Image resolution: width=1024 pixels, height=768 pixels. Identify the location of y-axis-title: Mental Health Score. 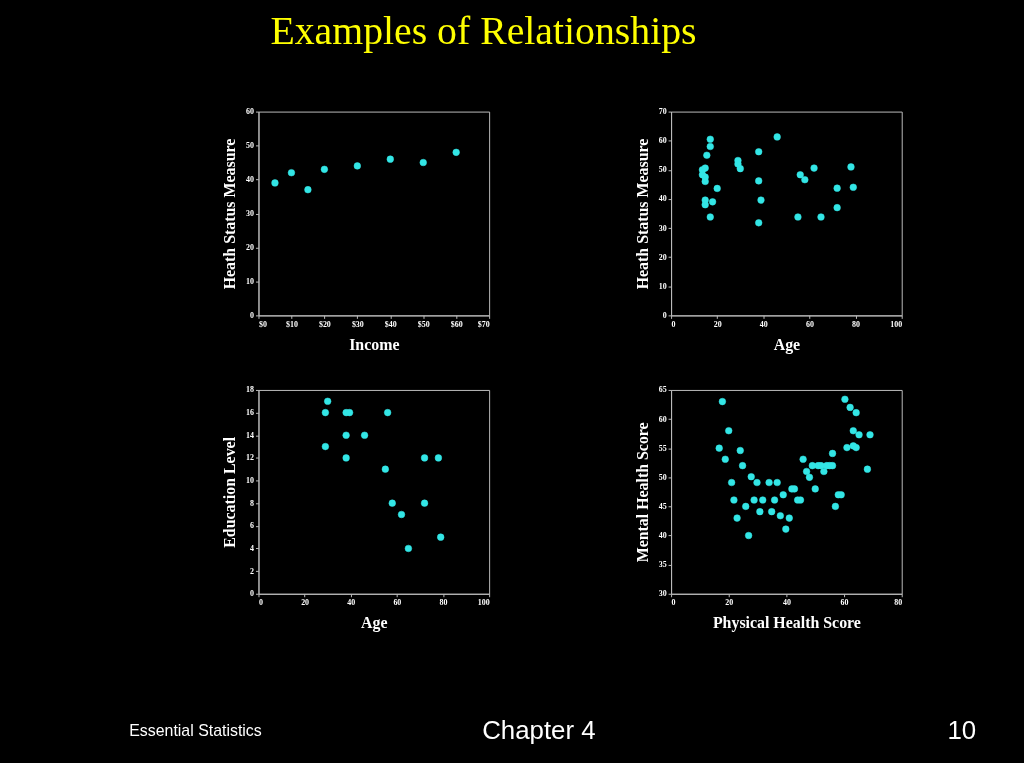
(642, 492).